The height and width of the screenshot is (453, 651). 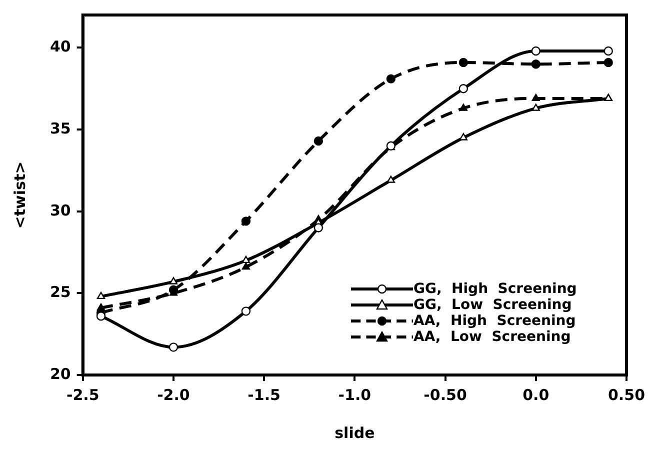 What do you see at coordinates (19, 195) in the screenshot?
I see `y-axis-title: <twist>` at bounding box center [19, 195].